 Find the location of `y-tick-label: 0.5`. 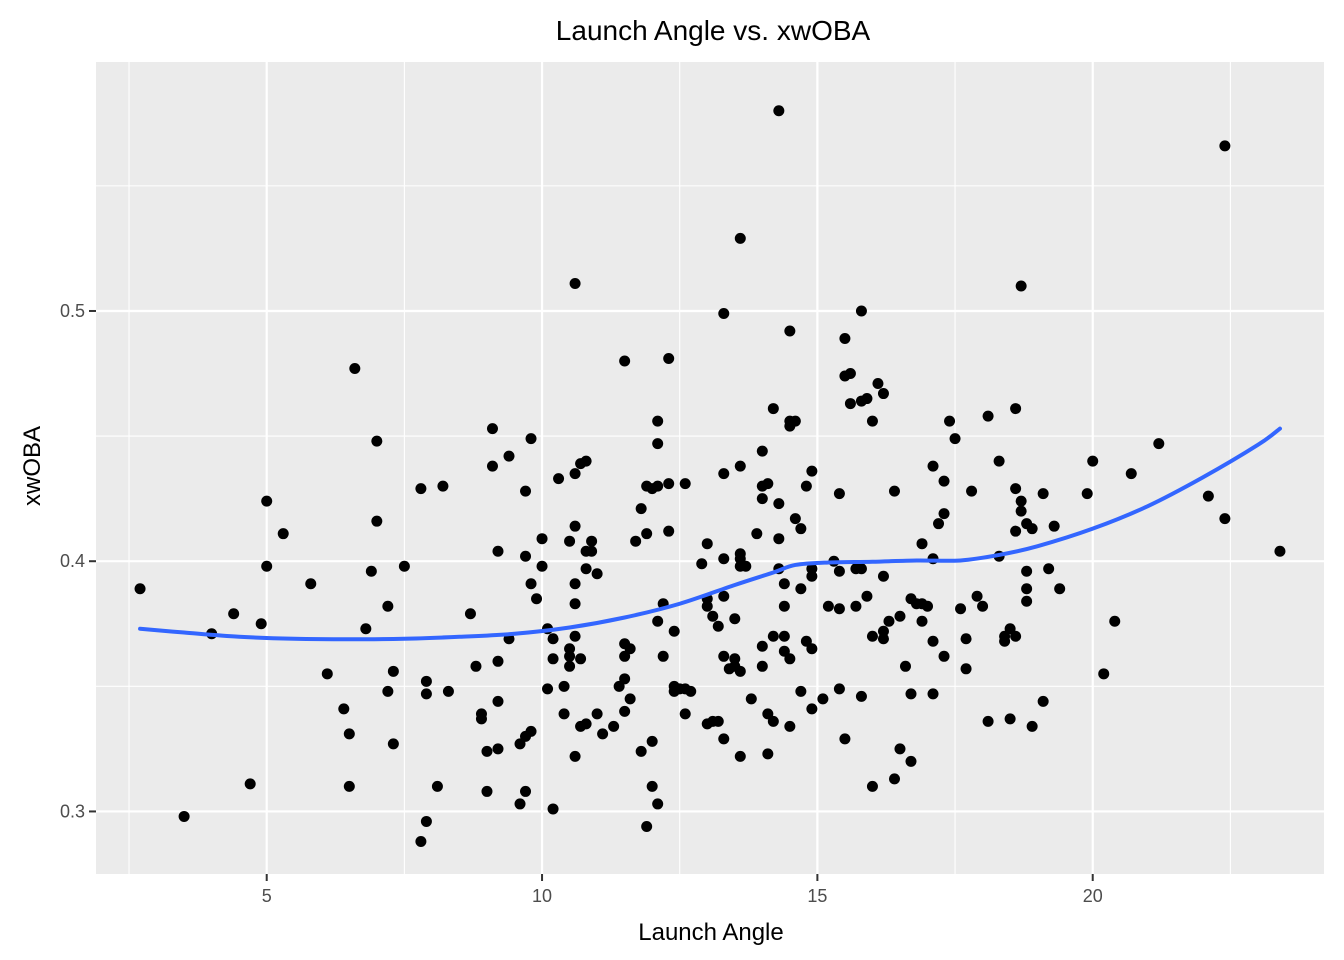

y-tick-label: 0.5 is located at coordinates (72, 311).